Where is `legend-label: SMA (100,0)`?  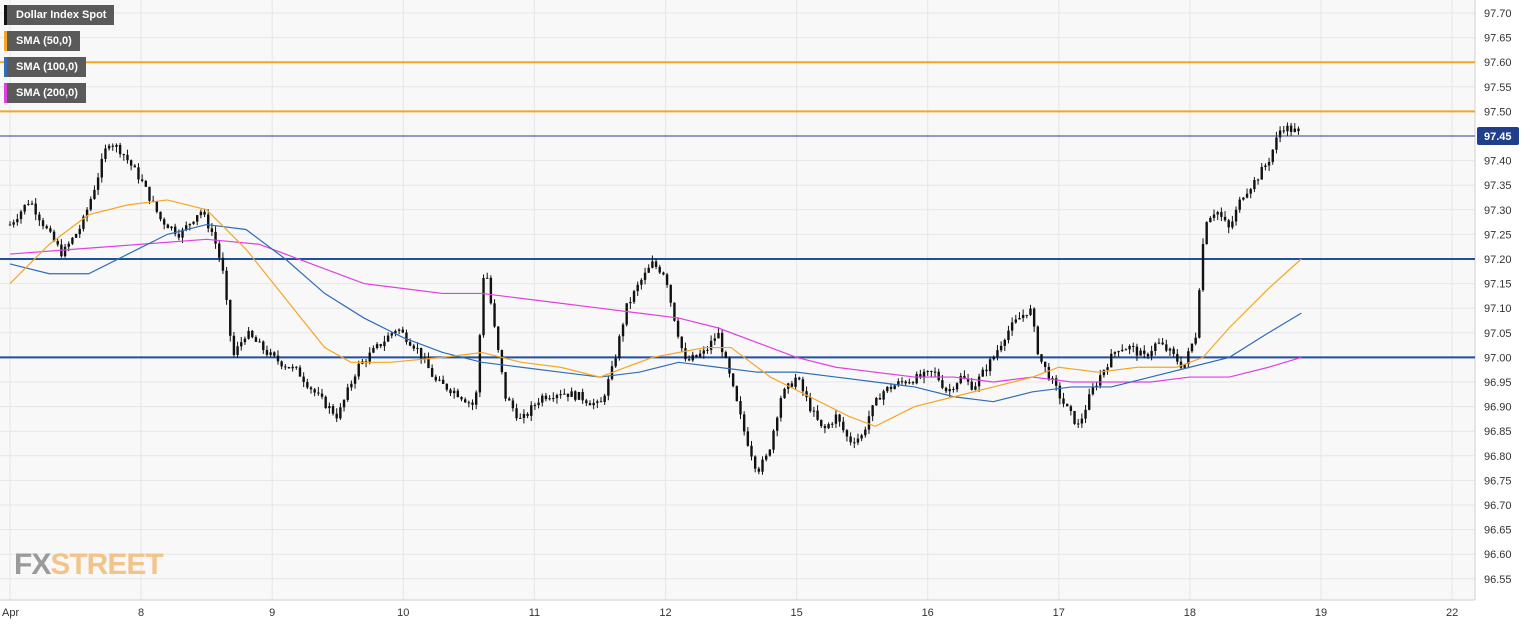
legend-label: SMA (100,0) is located at coordinates (47, 67).